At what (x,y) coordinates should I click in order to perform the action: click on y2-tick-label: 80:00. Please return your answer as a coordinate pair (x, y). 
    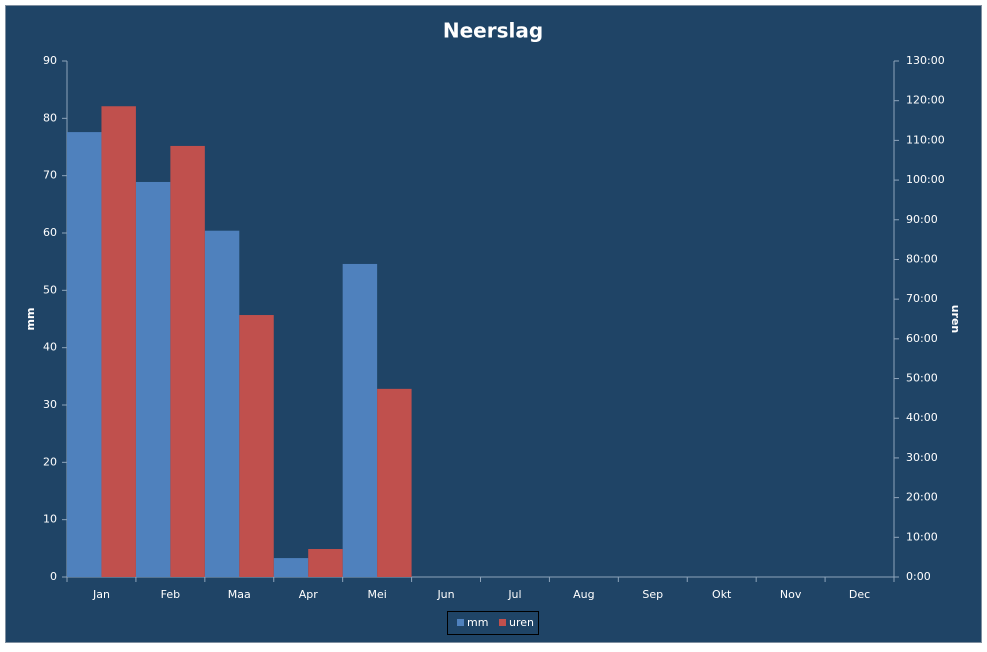
    Looking at the image, I should click on (922, 258).